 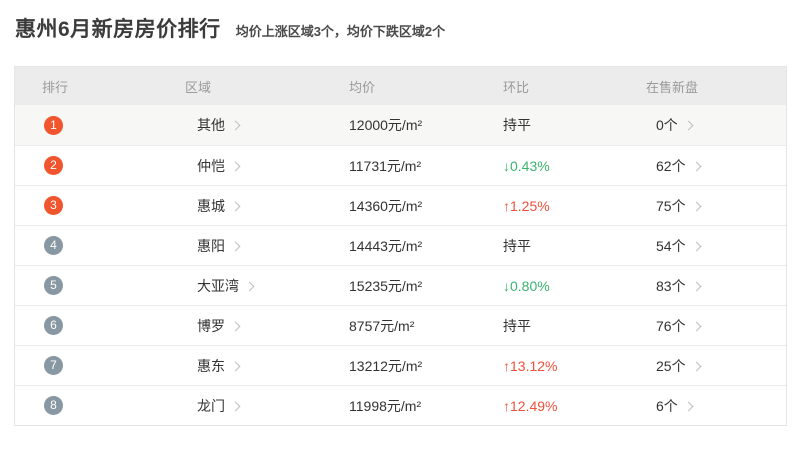 I want to click on rank-badge: 7, so click(x=53, y=365).